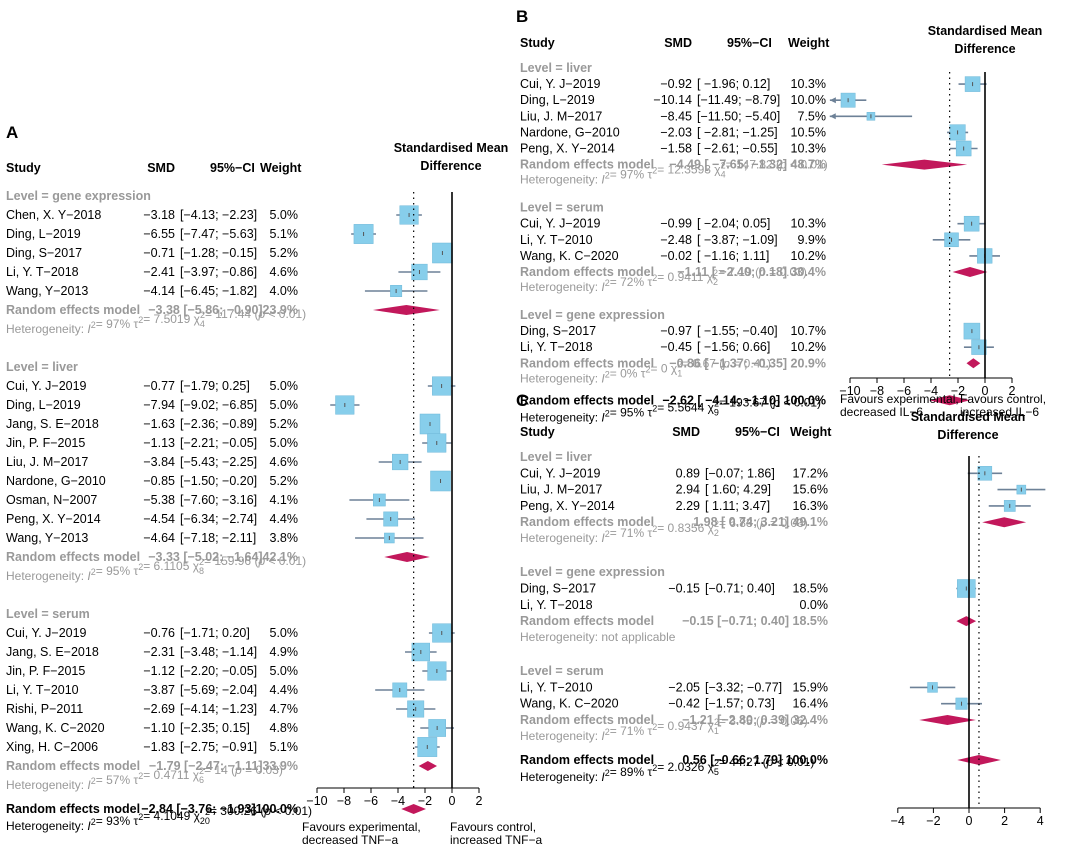 The height and width of the screenshot is (850, 1084). What do you see at coordinates (215, 633) in the screenshot?
I see `ci-value: [−1.71; 0.20]` at bounding box center [215, 633].